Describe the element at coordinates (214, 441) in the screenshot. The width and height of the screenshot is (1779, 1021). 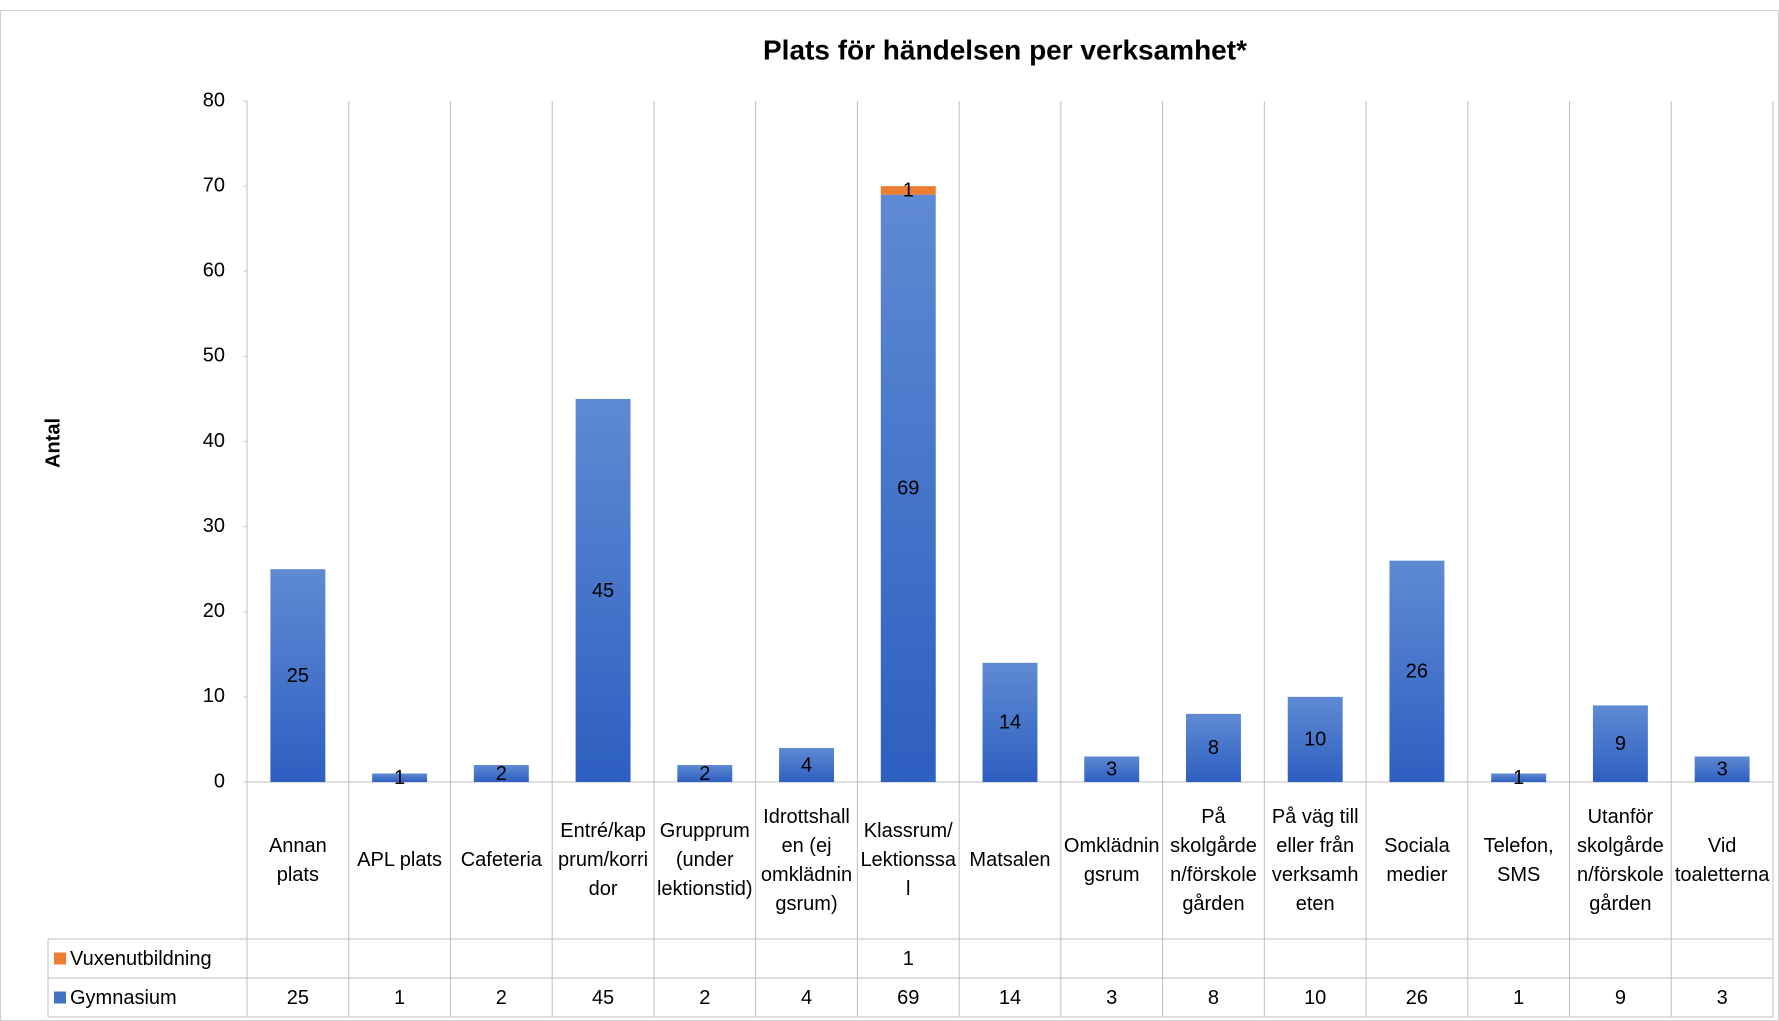
I see `y-tick-label: 40` at that location.